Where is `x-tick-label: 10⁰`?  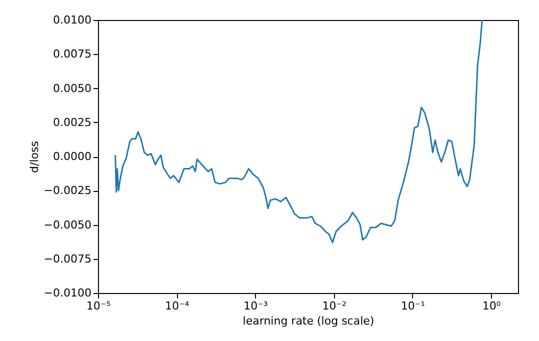
x-tick-label: 10⁰ is located at coordinates (492, 306).